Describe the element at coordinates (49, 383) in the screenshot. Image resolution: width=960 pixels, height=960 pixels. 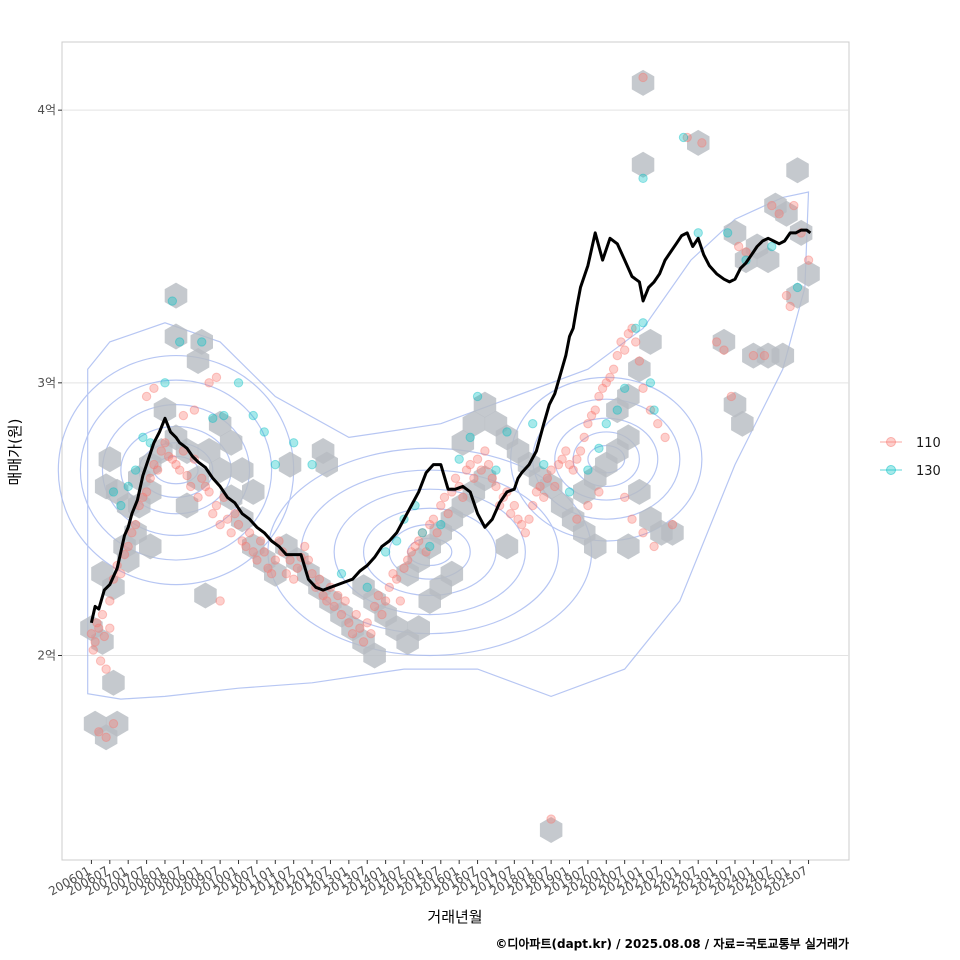
I see `y-axis: 2억 3억 4억` at that location.